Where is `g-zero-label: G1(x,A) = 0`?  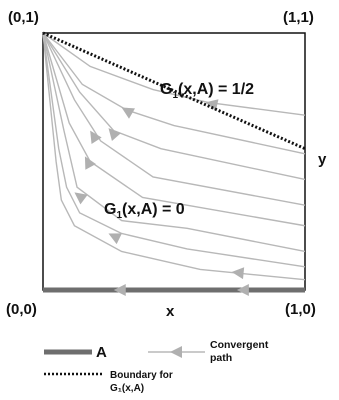
g-zero-label: G1(x,A) = 0 is located at coordinates (144, 211).